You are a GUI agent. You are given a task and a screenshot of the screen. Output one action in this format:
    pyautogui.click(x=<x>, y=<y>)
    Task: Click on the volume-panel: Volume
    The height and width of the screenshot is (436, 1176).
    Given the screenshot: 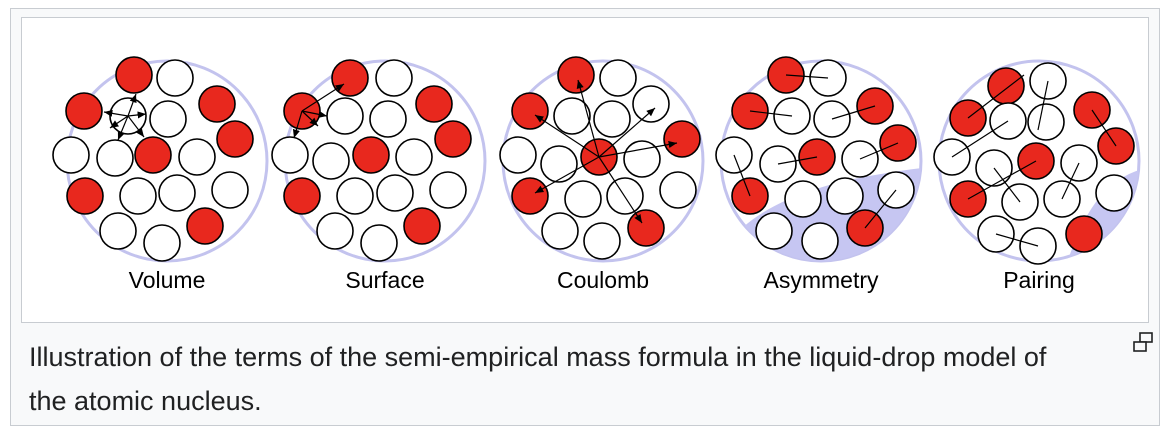 What is the action you would take?
    pyautogui.click(x=160, y=174)
    